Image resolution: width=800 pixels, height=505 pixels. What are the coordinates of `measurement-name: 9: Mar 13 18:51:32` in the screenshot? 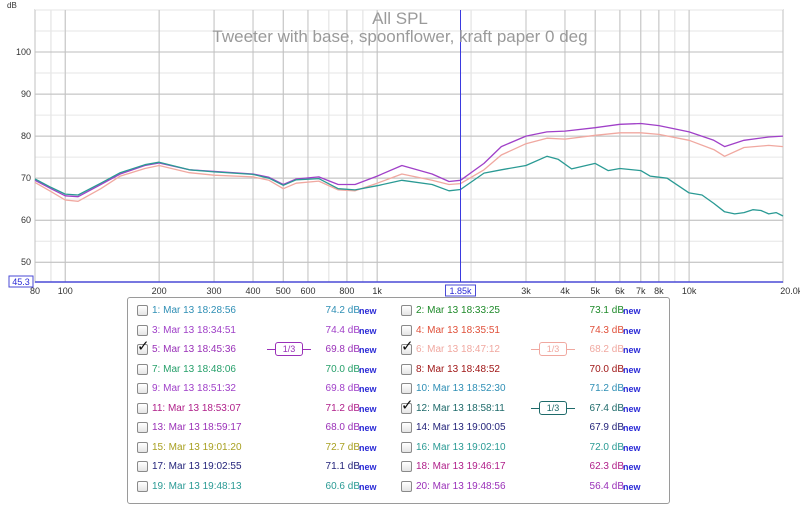 It's located at (194, 388).